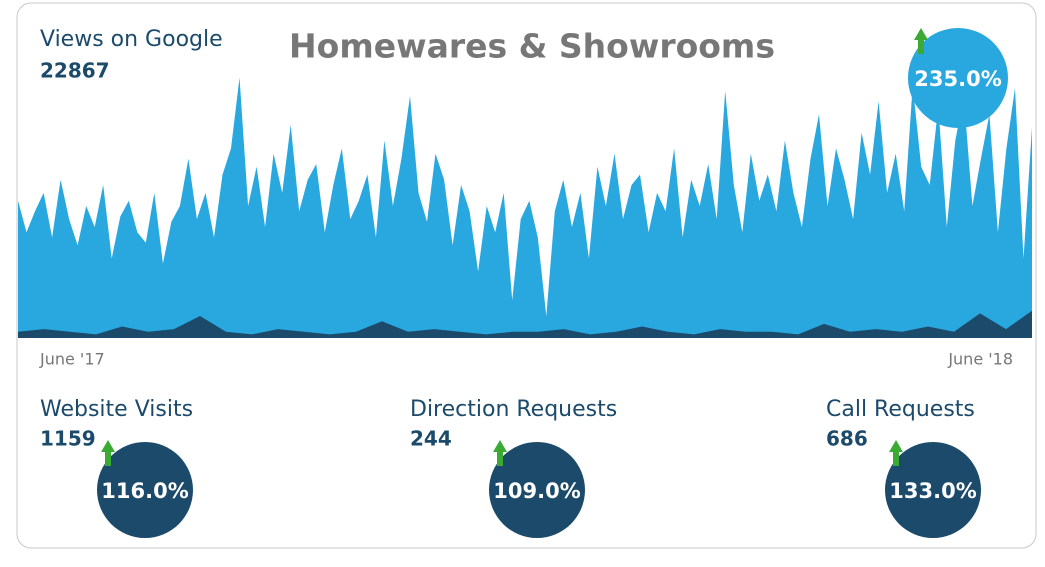 This screenshot has width=1045, height=567. What do you see at coordinates (131, 39) in the screenshot?
I see `views-label: Views on Google` at bounding box center [131, 39].